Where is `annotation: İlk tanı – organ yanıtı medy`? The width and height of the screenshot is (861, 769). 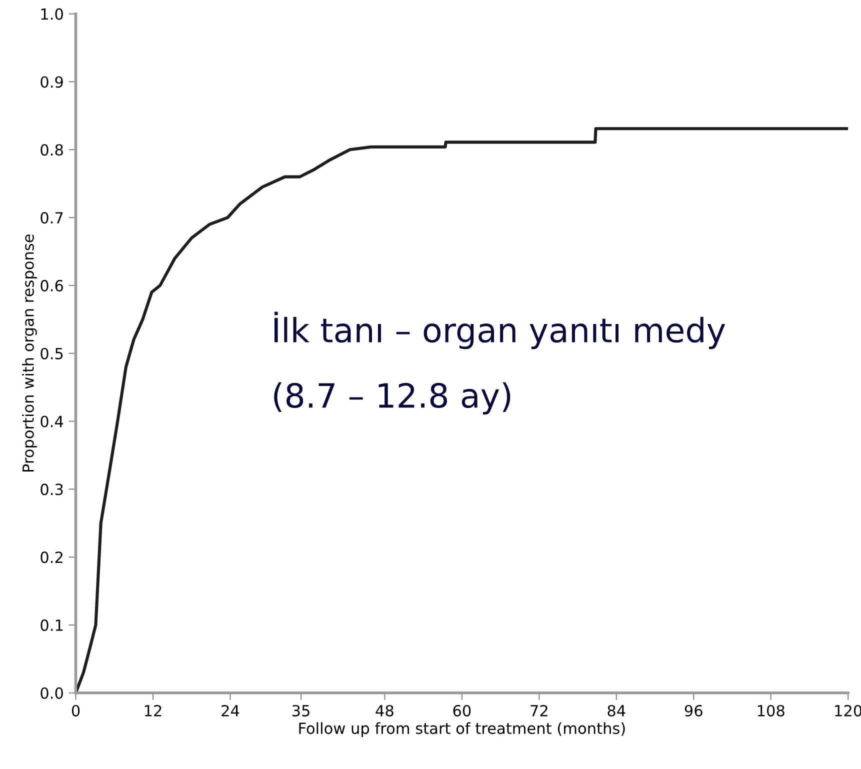
annotation: İlk tanı – organ yanıtı medy is located at coordinates (500, 331).